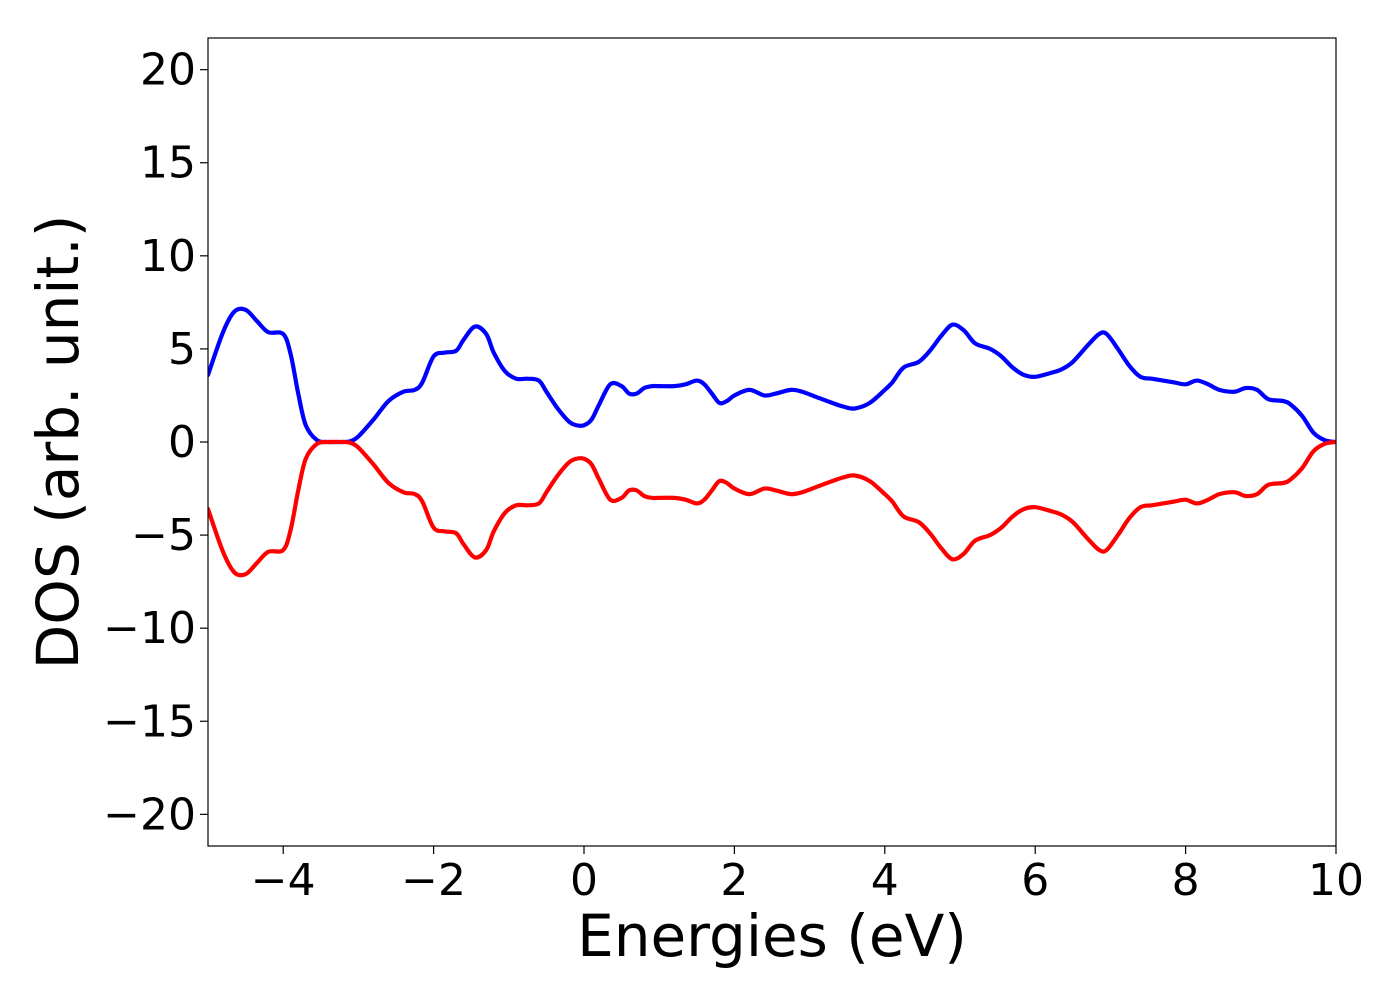 This screenshot has width=1400, height=1000. What do you see at coordinates (163, 535) in the screenshot?
I see `y-tick-label: −5` at bounding box center [163, 535].